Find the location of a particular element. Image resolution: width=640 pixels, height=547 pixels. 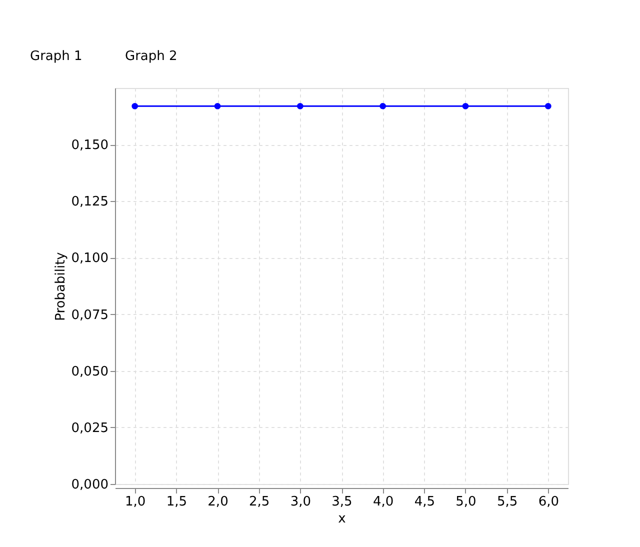

y-tick-label: 0,025 is located at coordinates (89, 428).